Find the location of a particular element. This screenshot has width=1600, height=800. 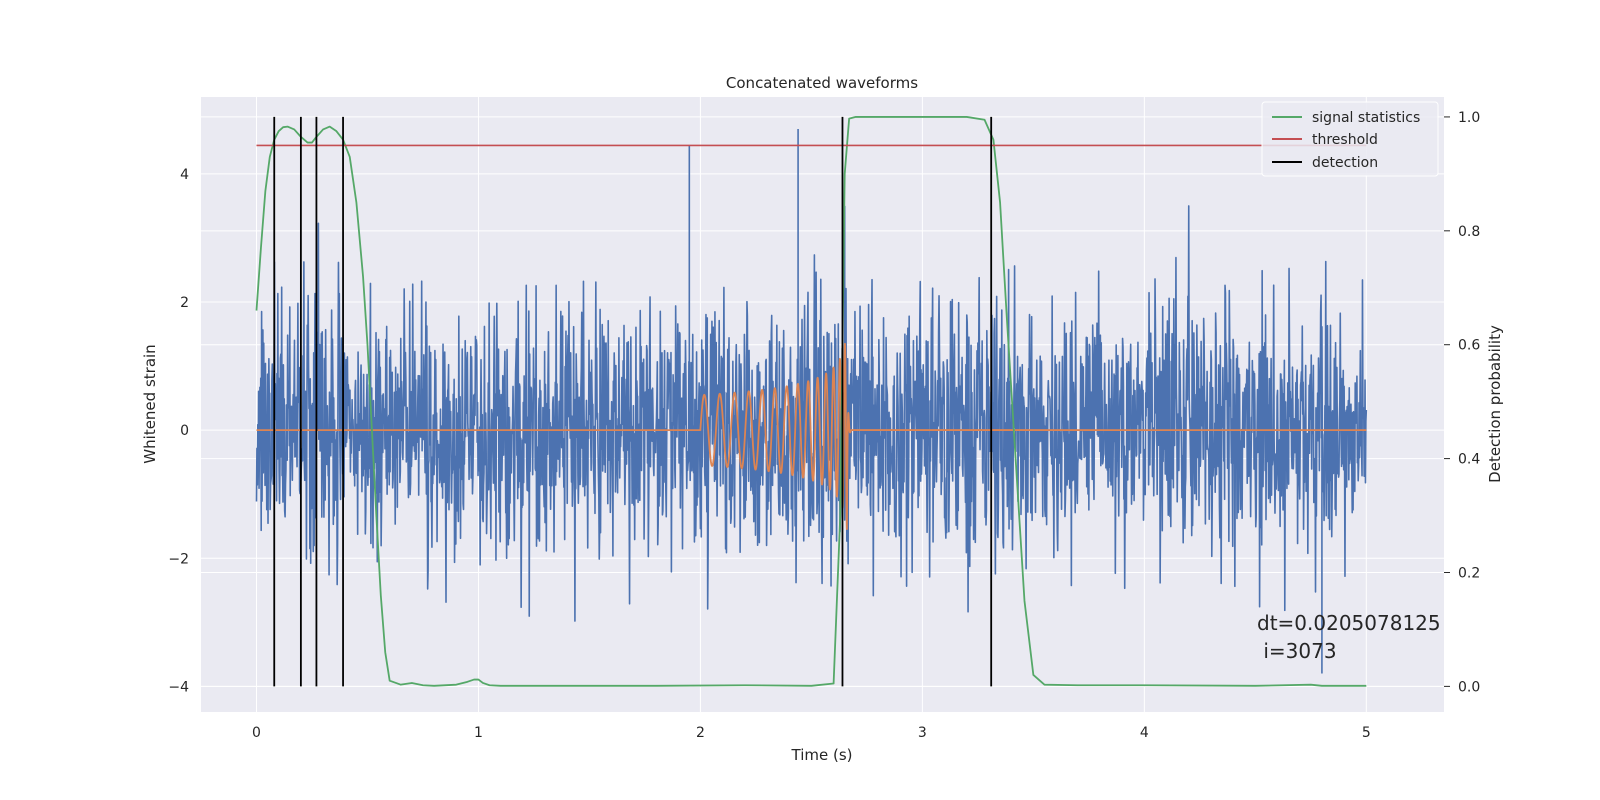

x-axis-label: Time (s) is located at coordinates (822, 755).